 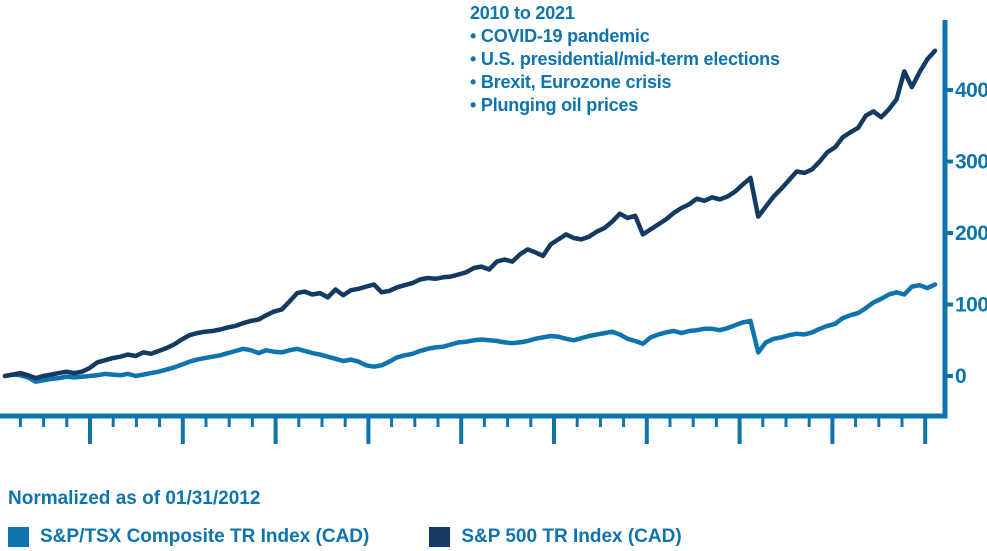 What do you see at coordinates (205, 536) in the screenshot?
I see `legend-label-tsx: S&P/TSX Composite TR Index (CAD)` at bounding box center [205, 536].